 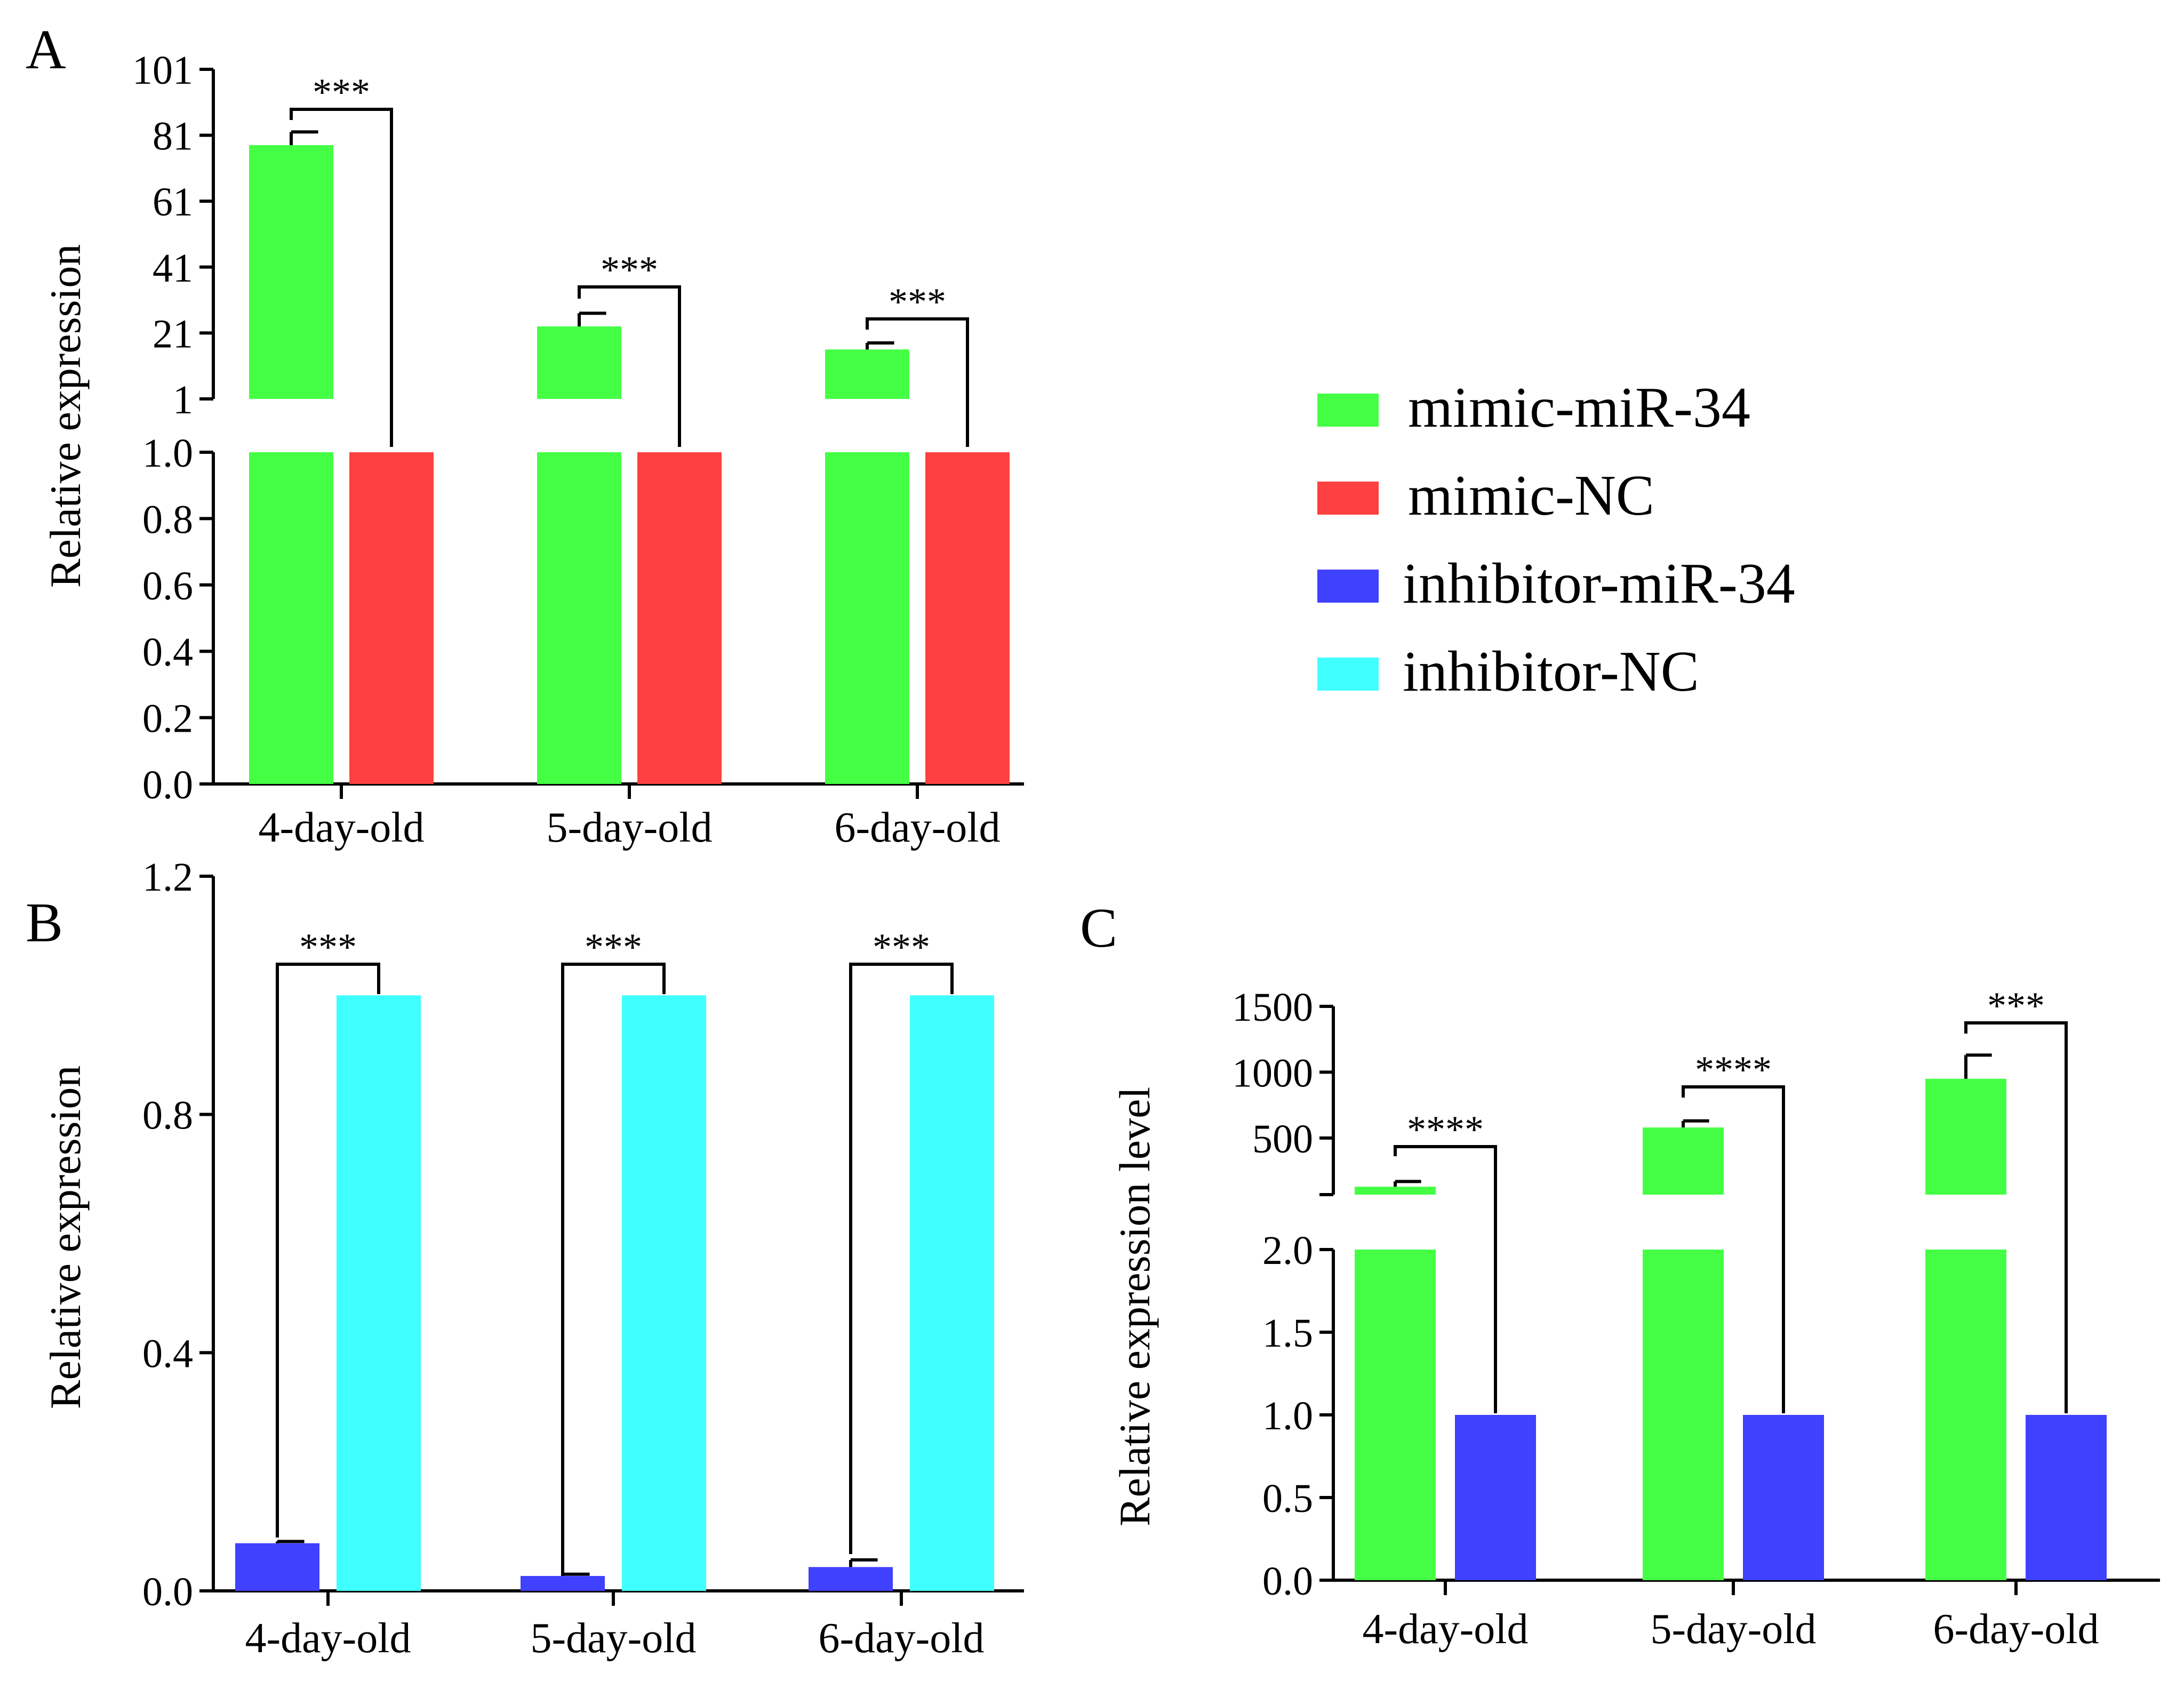 I want to click on panel-b-significance: *** *** ***, so click(x=615, y=1250).